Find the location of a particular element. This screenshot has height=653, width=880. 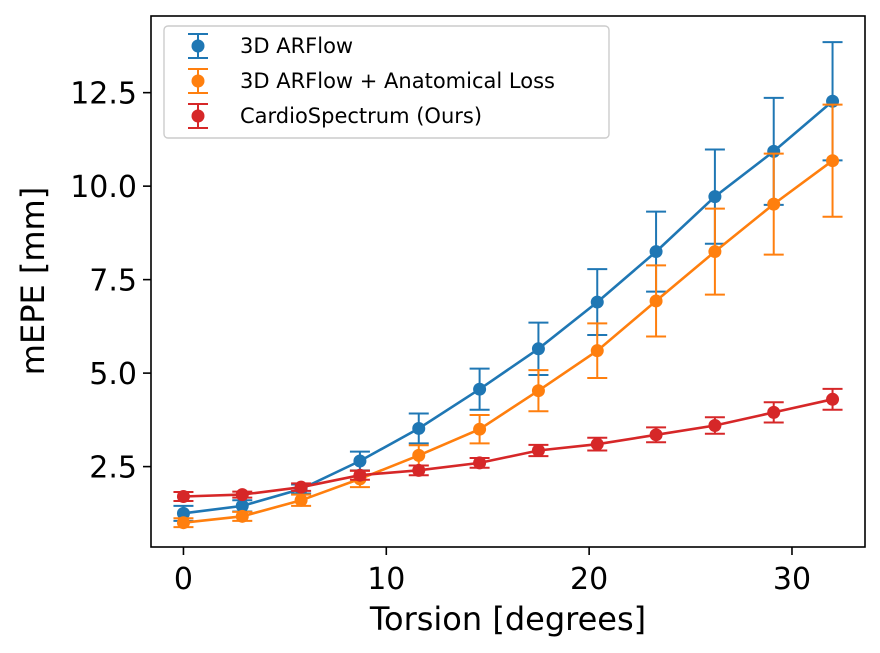

y-tick-label: 5.0 is located at coordinates (113, 374).